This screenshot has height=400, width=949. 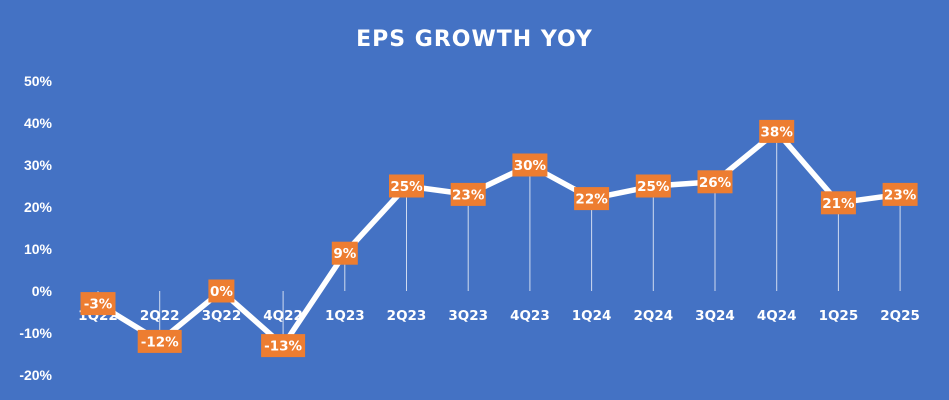 I want to click on data-label-text: 21%, so click(x=838, y=204).